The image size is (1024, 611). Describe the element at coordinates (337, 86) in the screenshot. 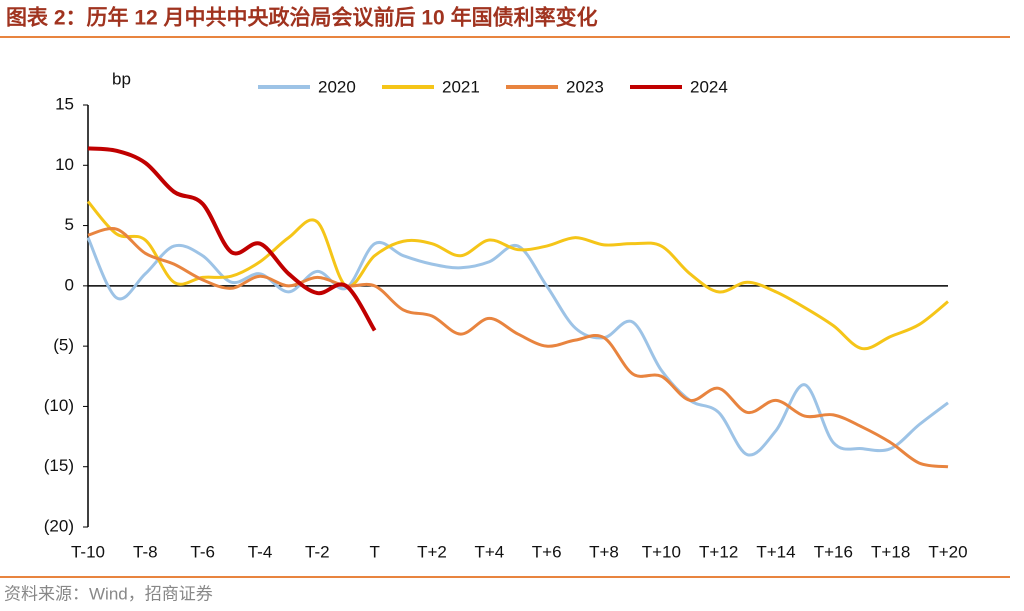

I see `legend-label: 2020` at that location.